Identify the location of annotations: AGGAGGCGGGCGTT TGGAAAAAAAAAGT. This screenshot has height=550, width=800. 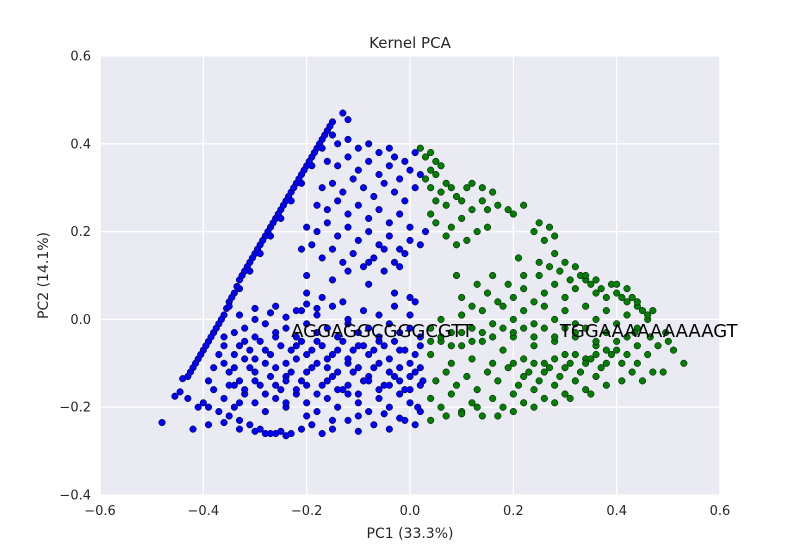
(514, 331).